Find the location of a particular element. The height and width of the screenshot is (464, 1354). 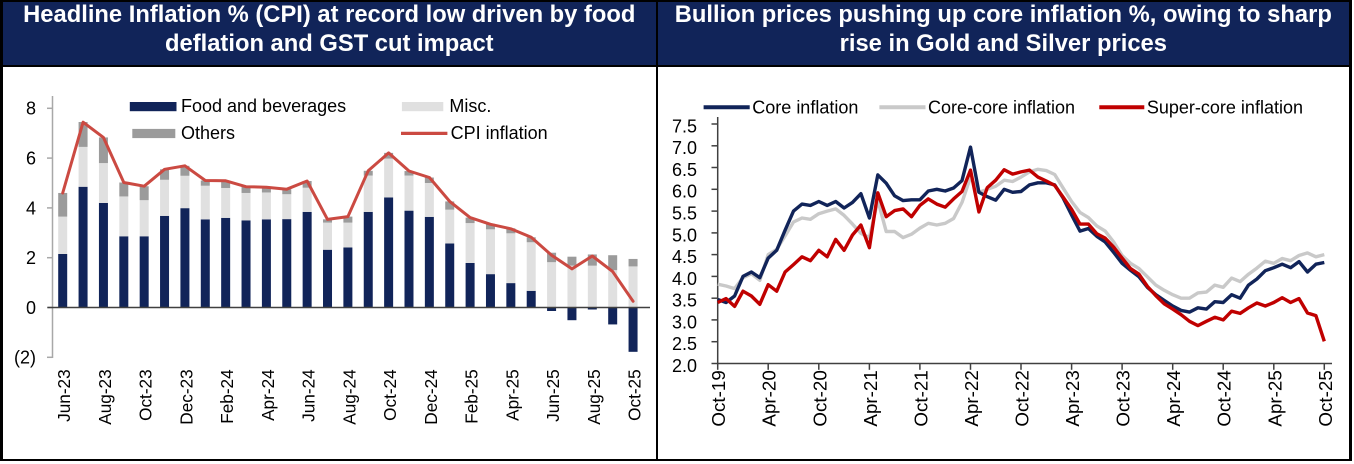

svg-text: Aug-23 is located at coordinates (105, 396).